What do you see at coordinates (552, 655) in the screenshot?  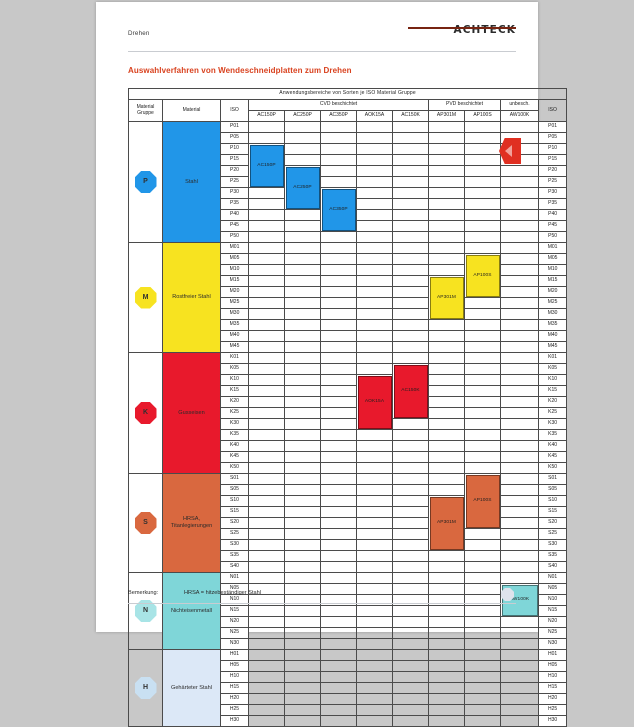 I see `iso-code-right: H01` at bounding box center [552, 655].